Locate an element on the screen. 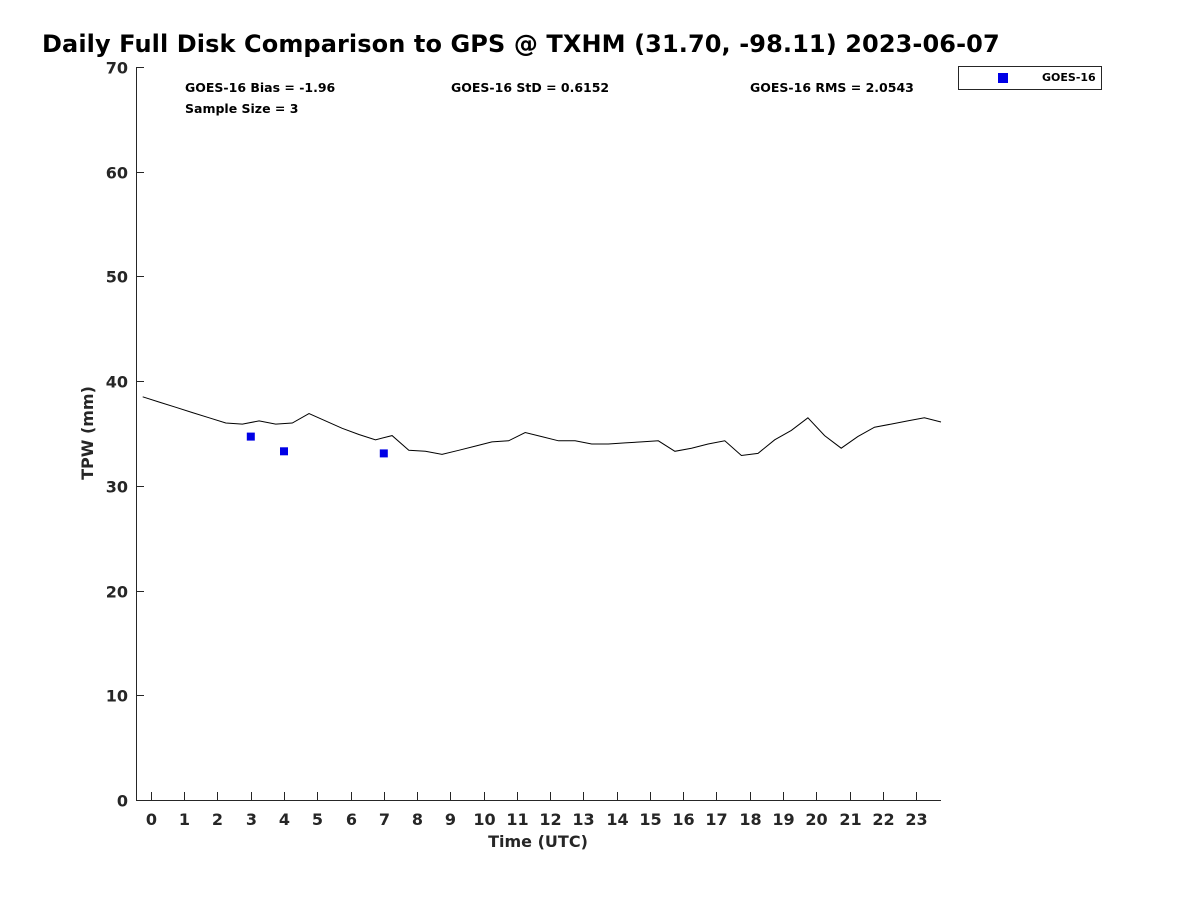  y-tick-label: 10 is located at coordinates (117, 696).